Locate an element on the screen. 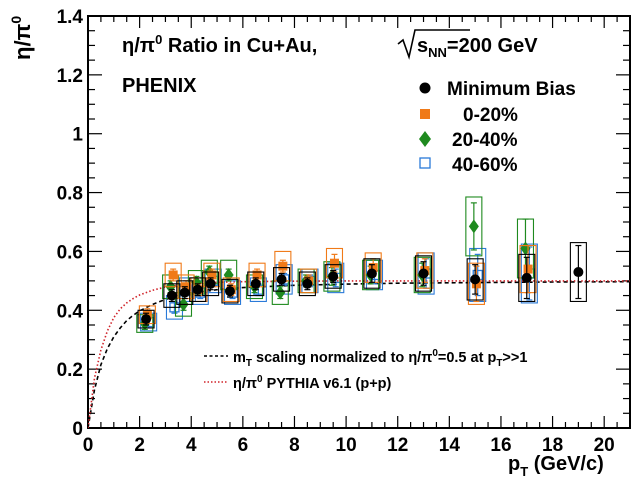 This screenshot has width=642, height=487. legend-label-0-20: 0-20% is located at coordinates (490, 115).